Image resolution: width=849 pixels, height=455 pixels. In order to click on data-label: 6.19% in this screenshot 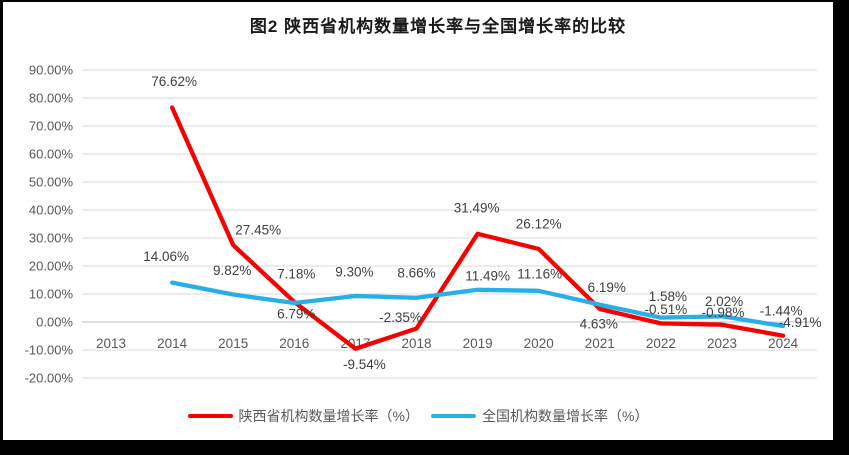, I will do `click(607, 287)`.